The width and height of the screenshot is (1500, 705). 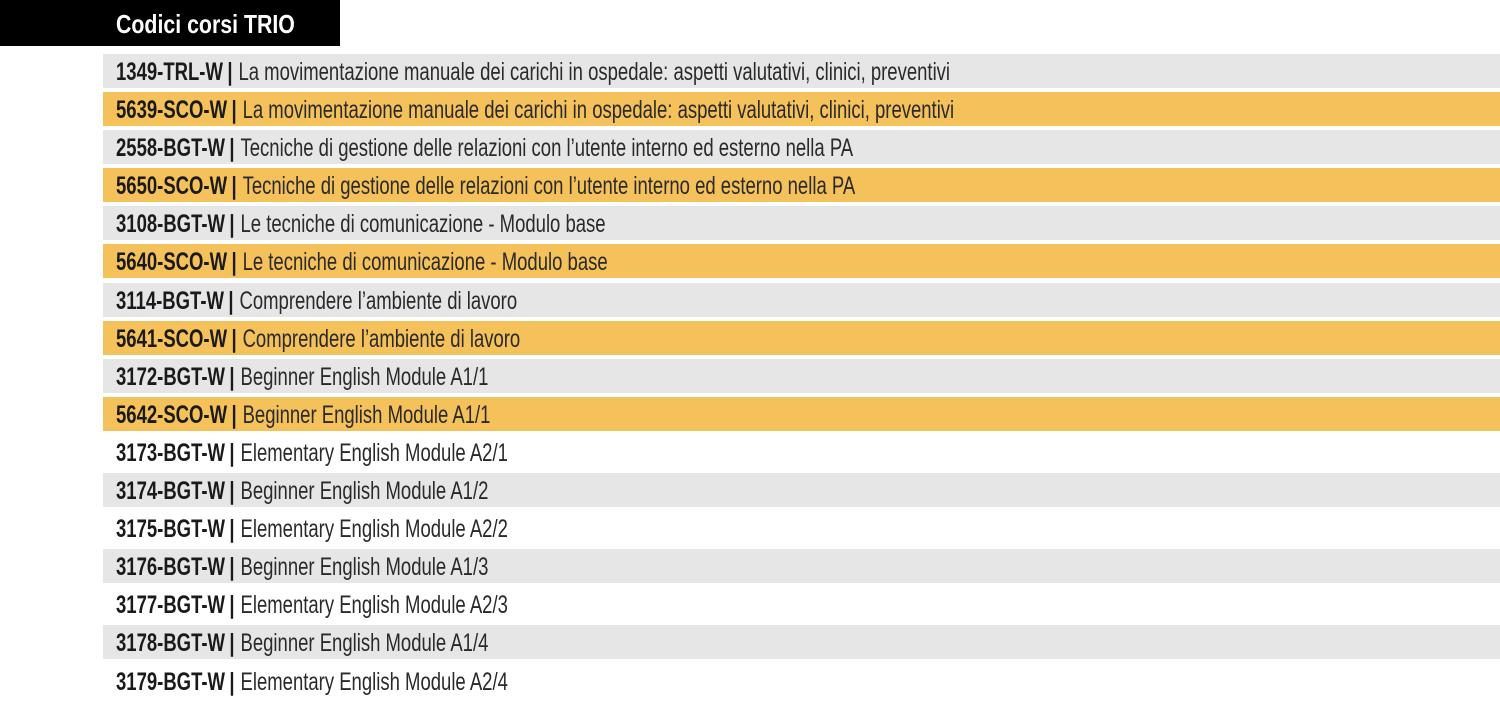 I want to click on course-description: Elementary English Module A2/1, so click(x=374, y=452).